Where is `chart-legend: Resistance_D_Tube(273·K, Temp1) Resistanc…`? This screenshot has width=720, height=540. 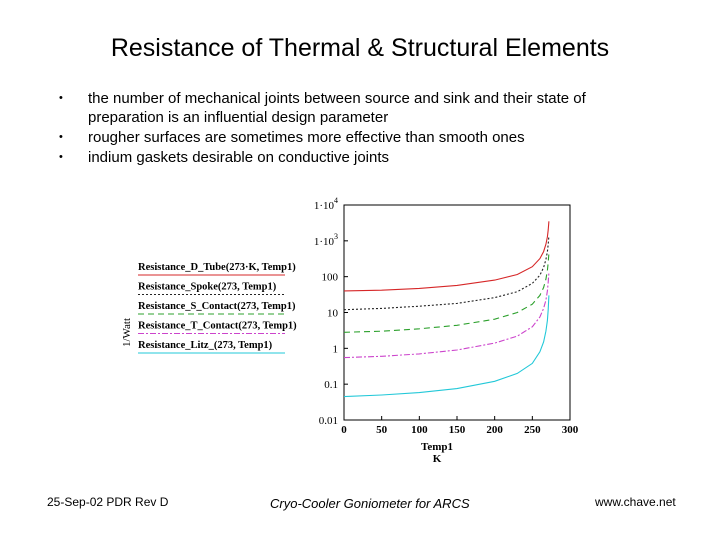 chart-legend: Resistance_D_Tube(273·K, Temp1) Resistanc… is located at coordinates (217, 308).